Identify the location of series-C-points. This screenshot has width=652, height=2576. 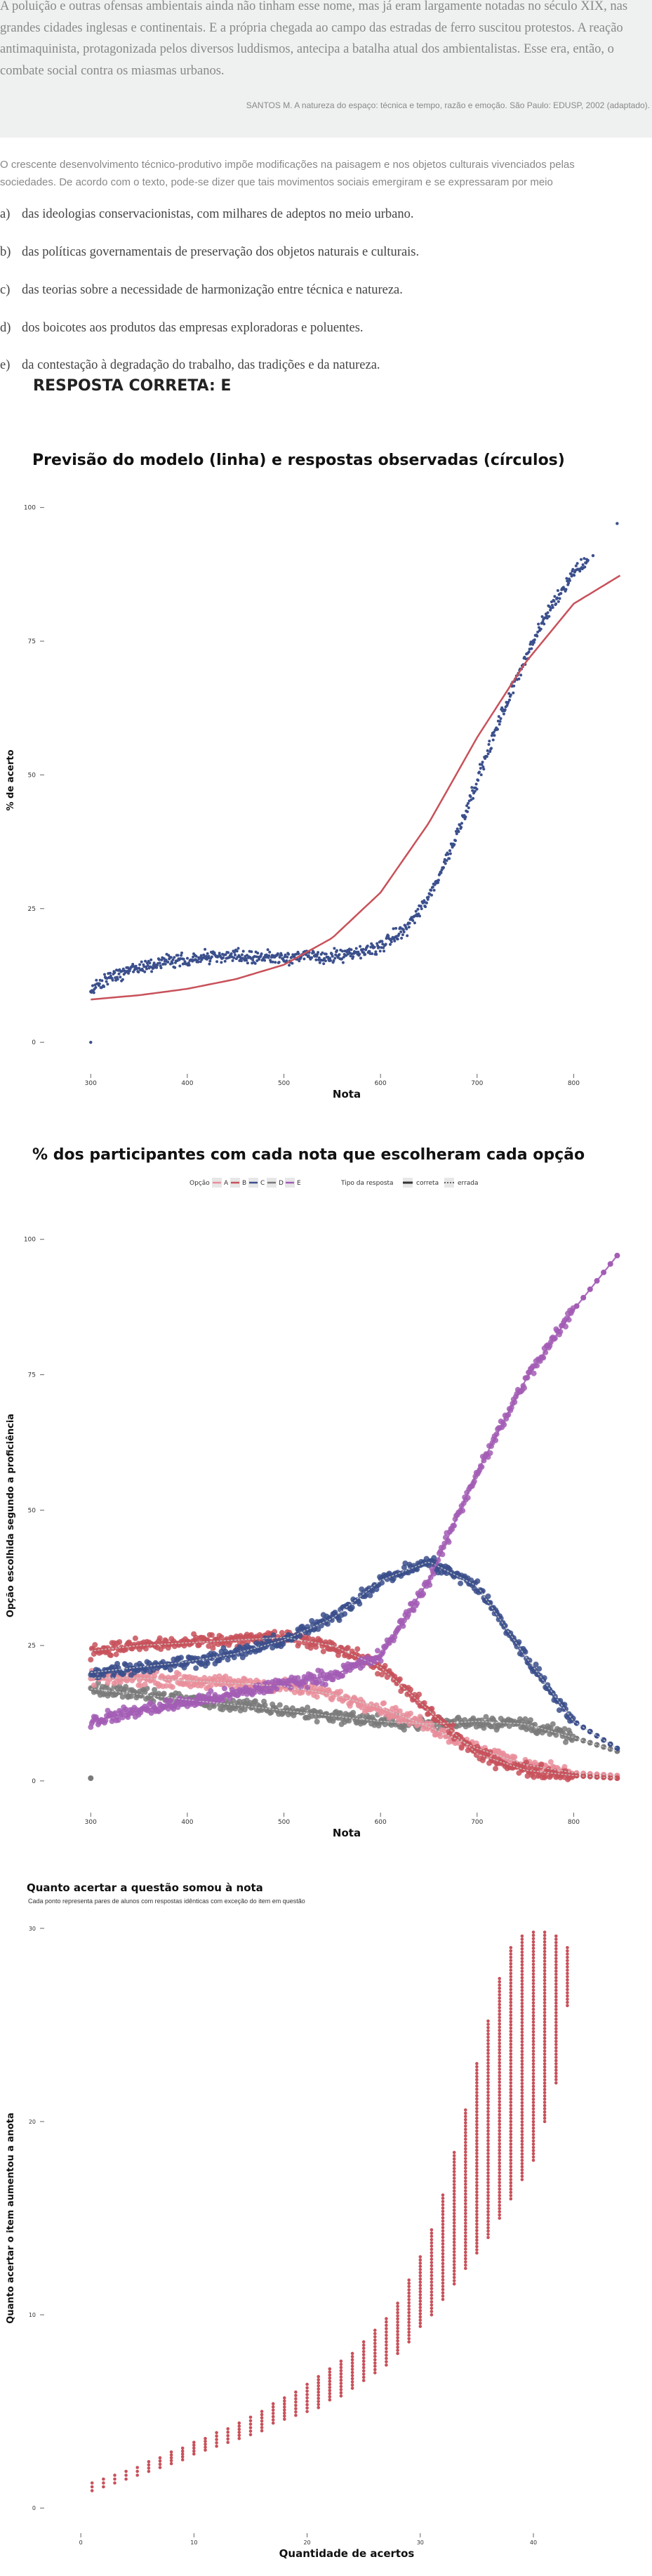
(354, 1653).